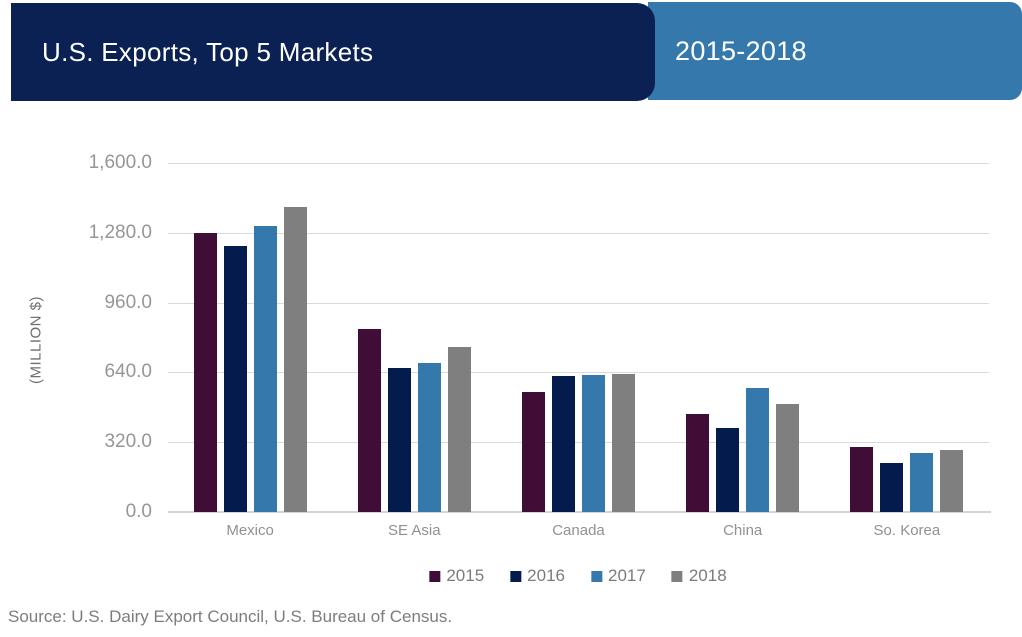 The image size is (1022, 637). What do you see at coordinates (208, 51) in the screenshot?
I see `page-title: U.S. Exports, Top 5 Markets` at bounding box center [208, 51].